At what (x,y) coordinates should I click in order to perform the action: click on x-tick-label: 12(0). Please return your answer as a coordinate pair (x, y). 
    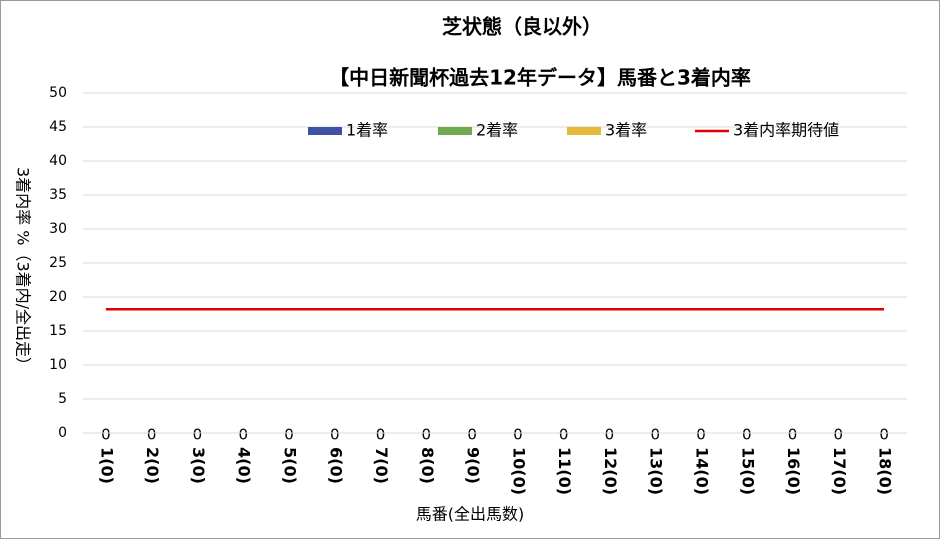
    Looking at the image, I should click on (610, 471).